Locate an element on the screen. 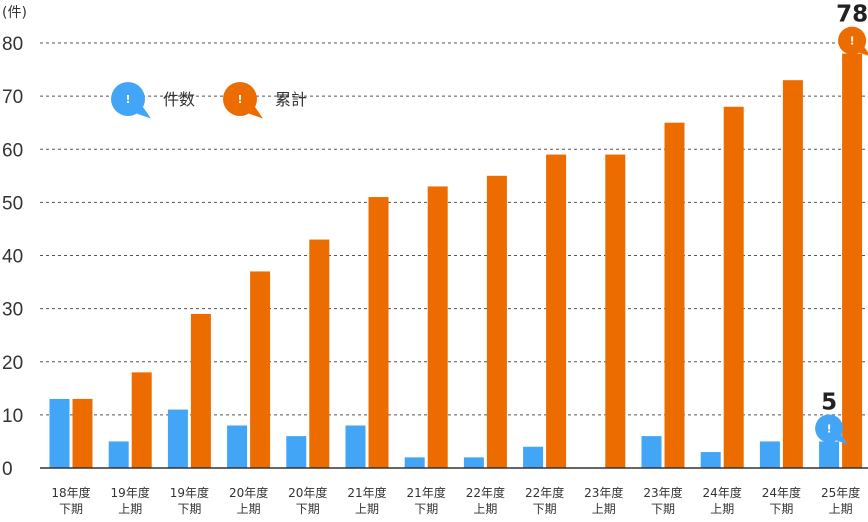  x-tick-label: 18年度 is located at coordinates (70, 492).